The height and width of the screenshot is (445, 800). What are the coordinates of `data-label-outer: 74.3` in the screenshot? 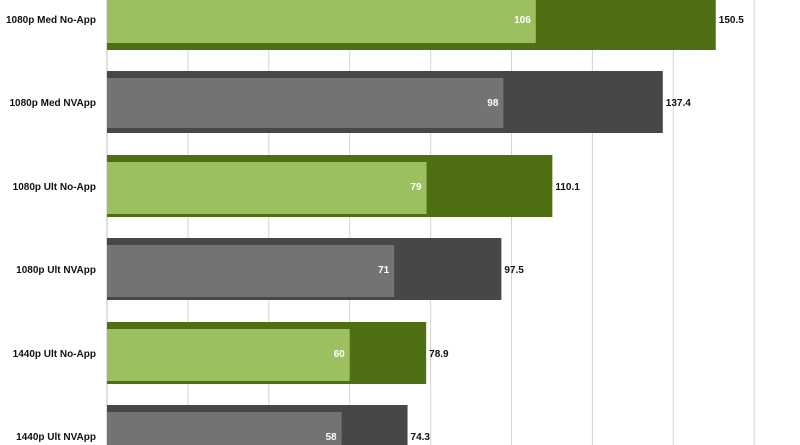 It's located at (421, 437).